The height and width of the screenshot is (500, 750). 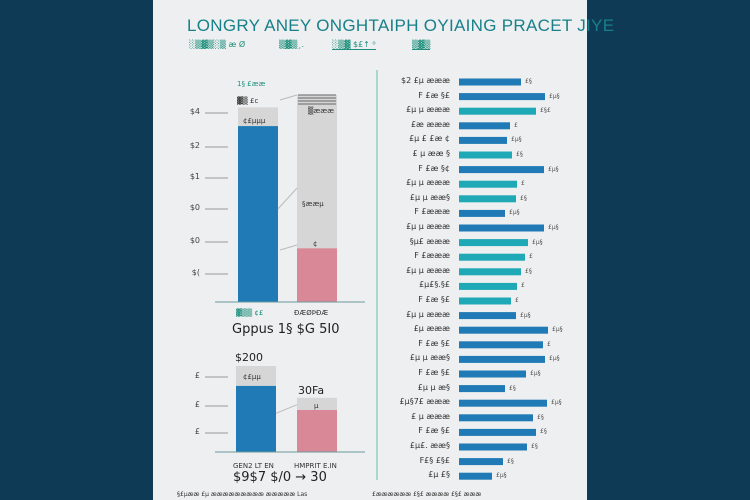 I want to click on bar-label: £µ§7£ æææ, so click(x=424, y=402).